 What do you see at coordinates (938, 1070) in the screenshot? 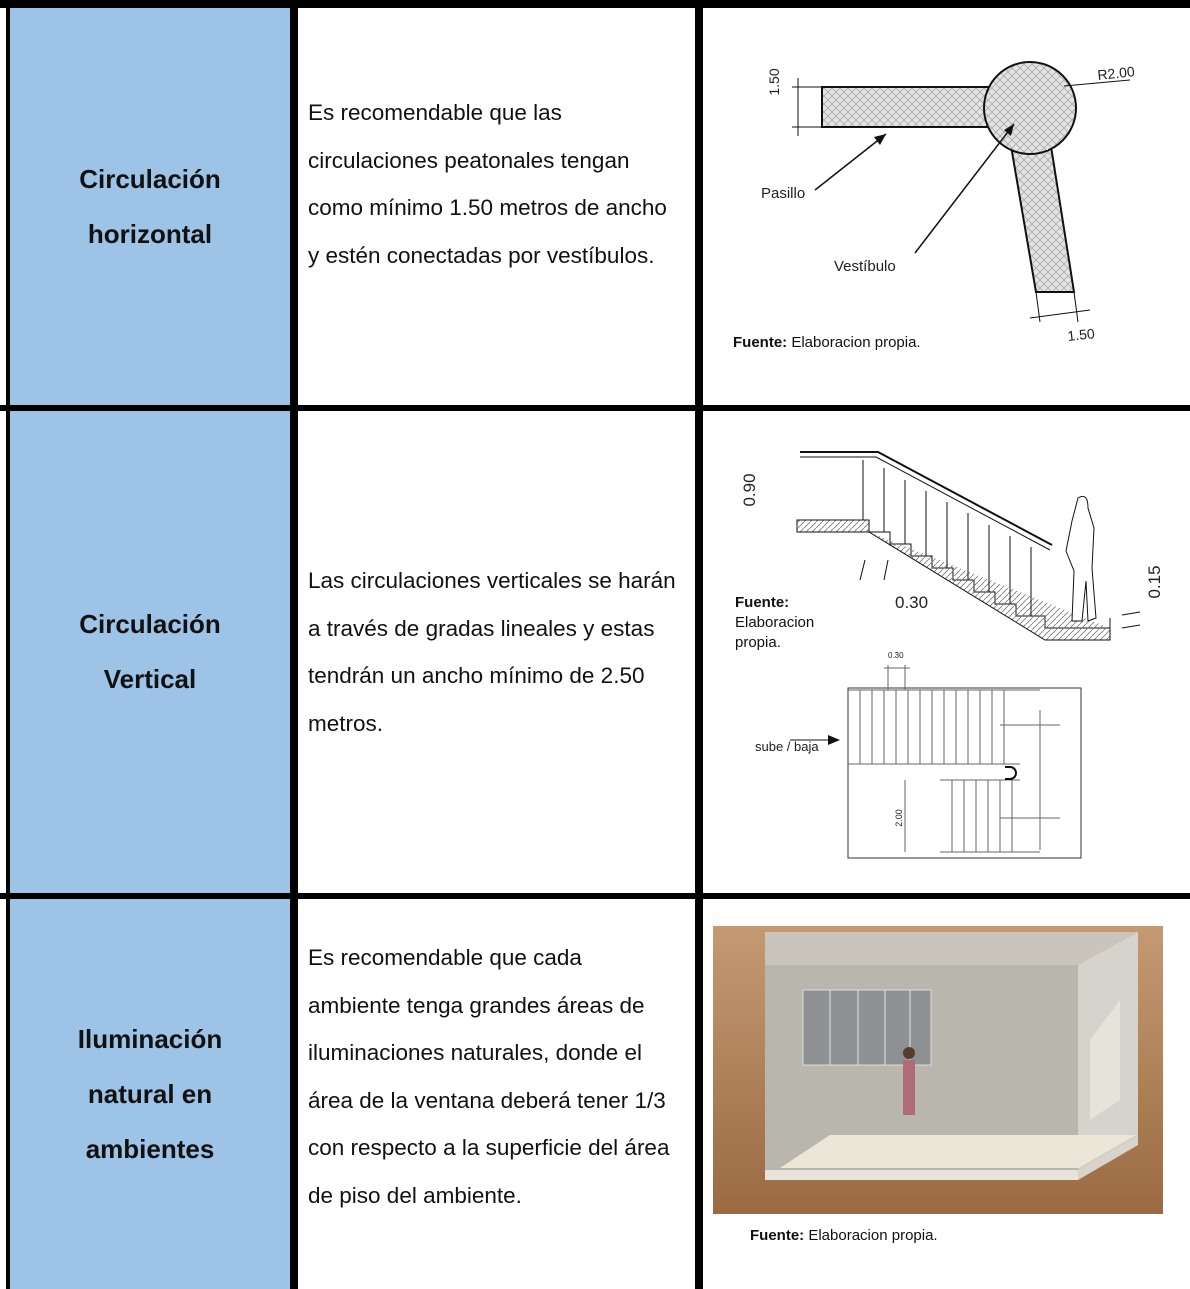
I see `room-render` at bounding box center [938, 1070].